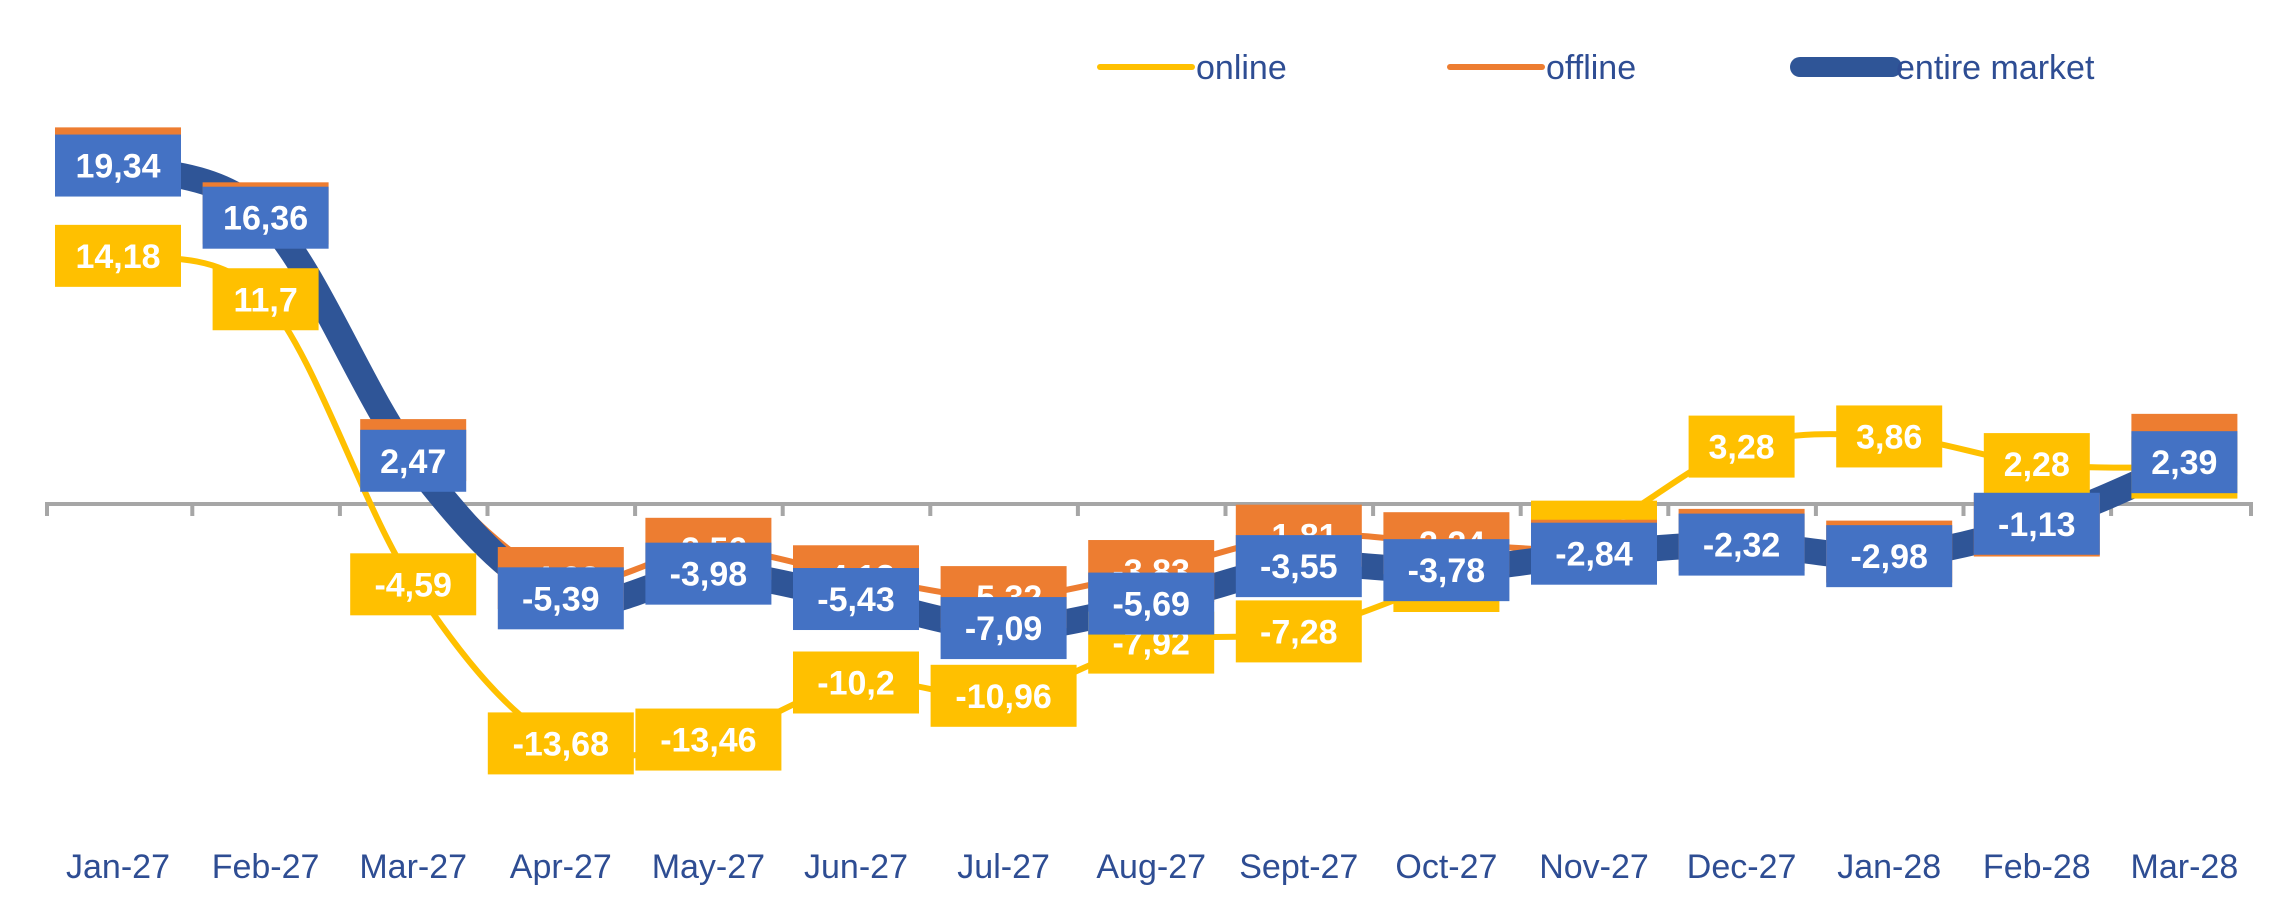  I want to click on svg-text: 19,34, so click(117, 167).